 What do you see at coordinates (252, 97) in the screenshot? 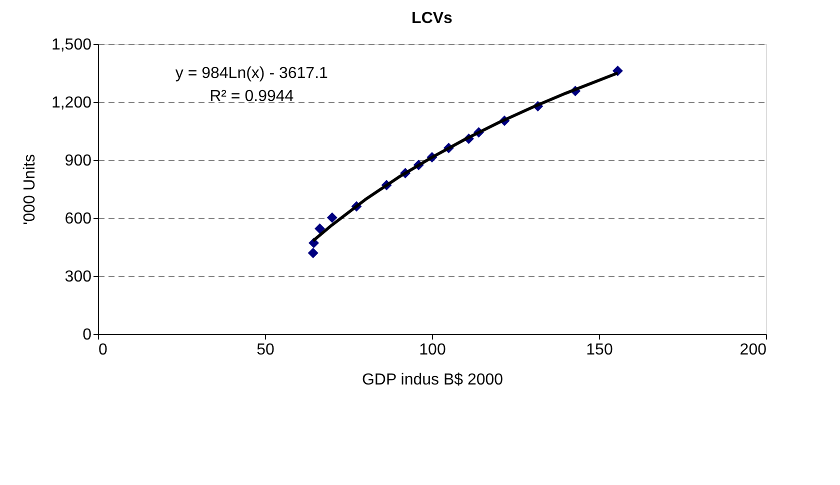
I see `annotation: R² = 0.9944` at bounding box center [252, 97].